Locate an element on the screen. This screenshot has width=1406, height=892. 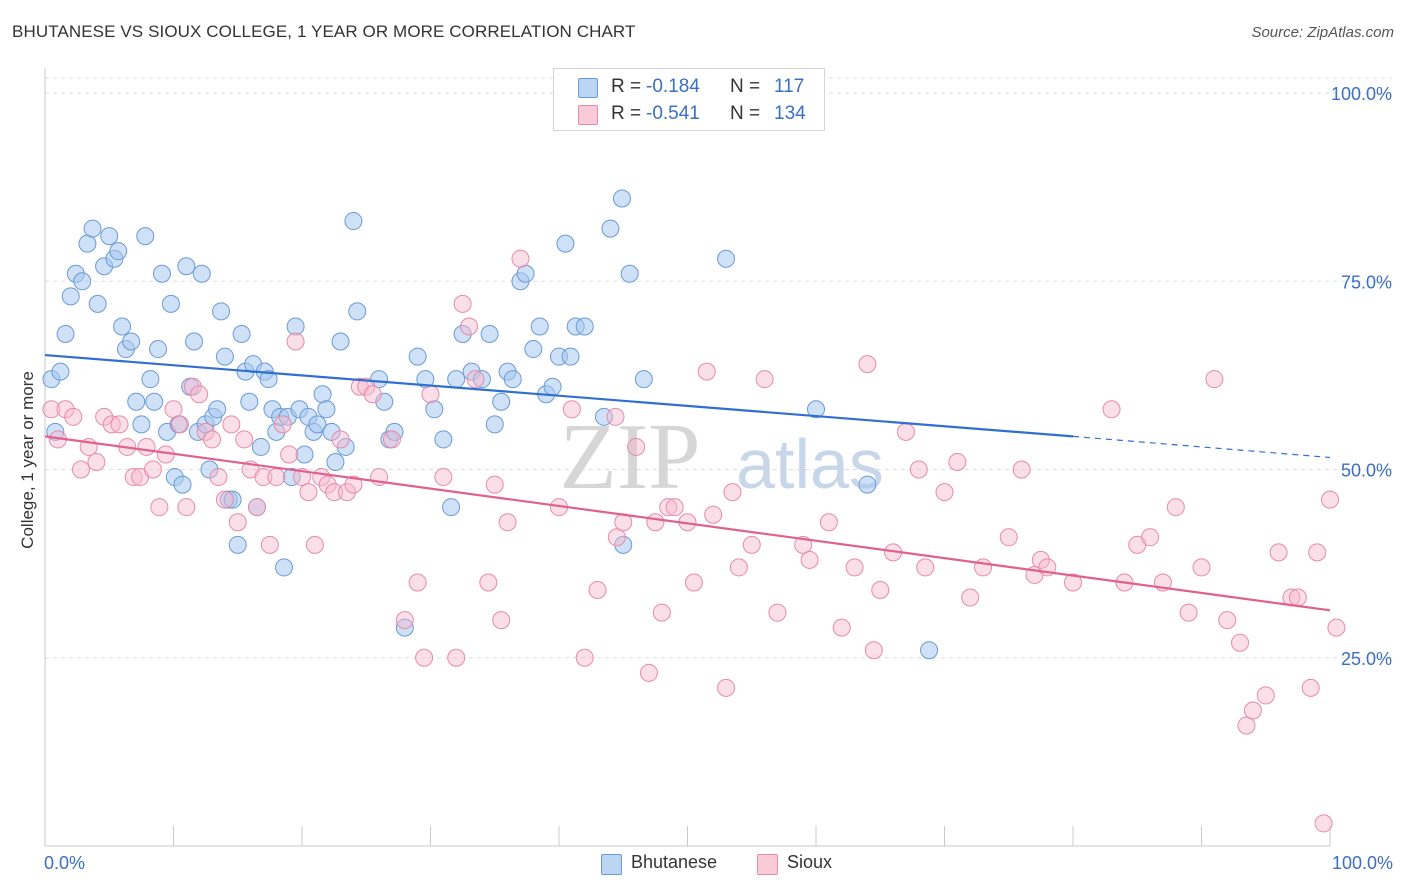
r-value: -0.541 is located at coordinates (673, 113).